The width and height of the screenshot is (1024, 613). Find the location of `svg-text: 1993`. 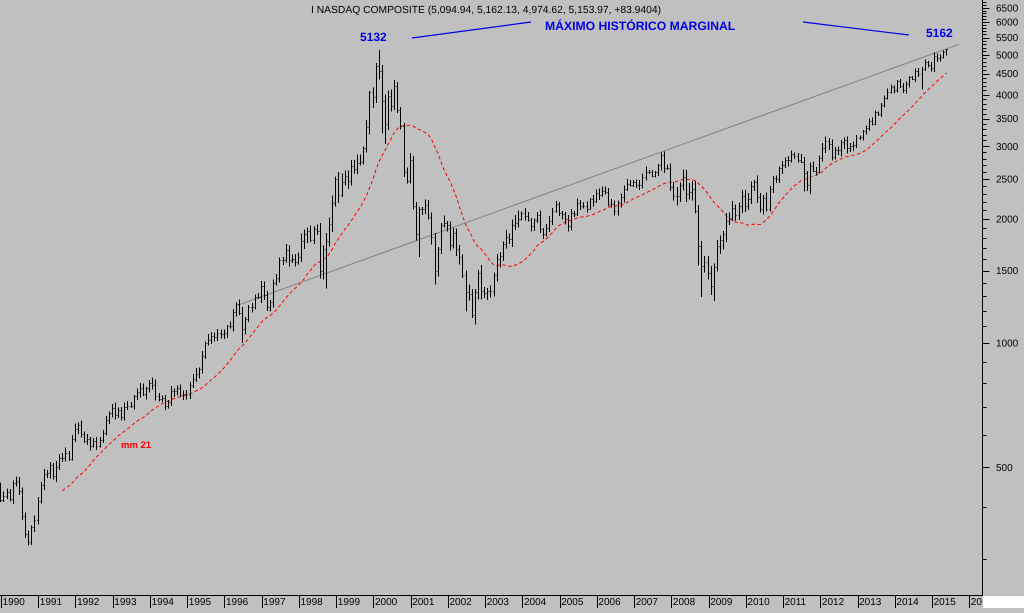

svg-text: 1993 is located at coordinates (125, 602).